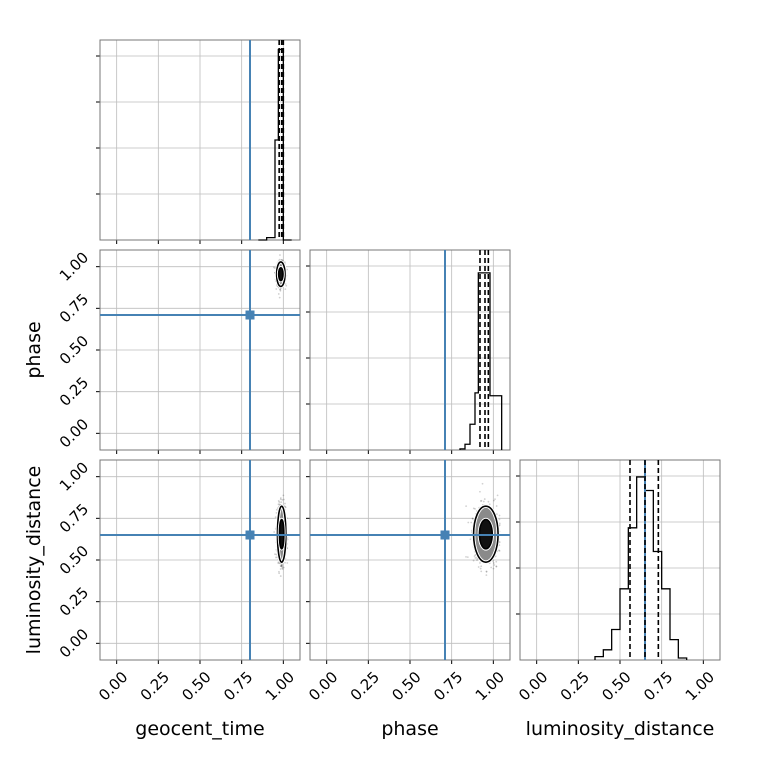  What do you see at coordinates (74, 560) in the screenshot?
I see `y-tick-label: 0.50` at bounding box center [74, 560].